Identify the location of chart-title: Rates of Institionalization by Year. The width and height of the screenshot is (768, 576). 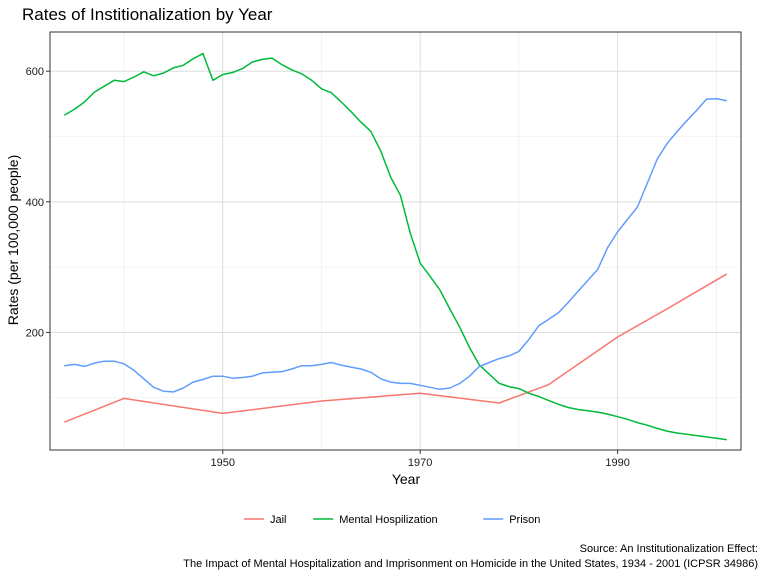
(147, 14).